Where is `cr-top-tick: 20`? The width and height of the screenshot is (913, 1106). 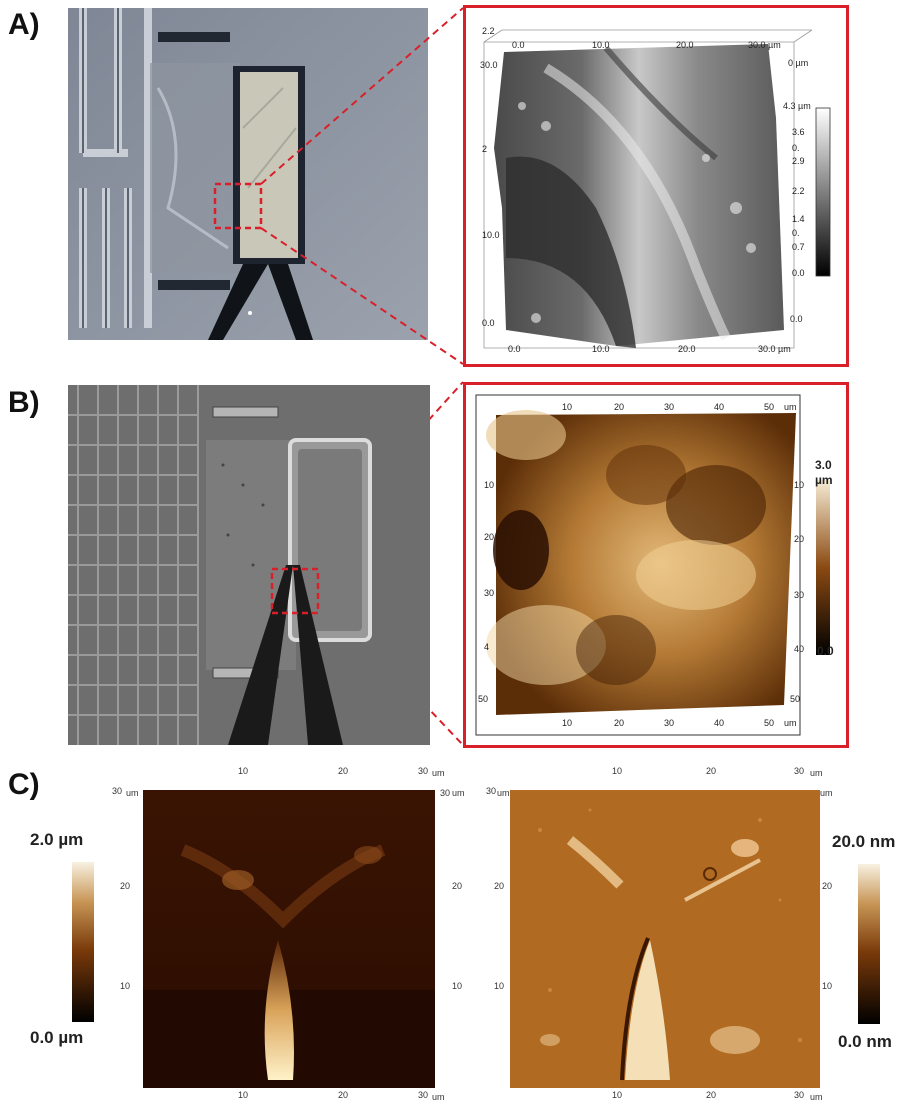 cr-top-tick: 20 is located at coordinates (711, 771).